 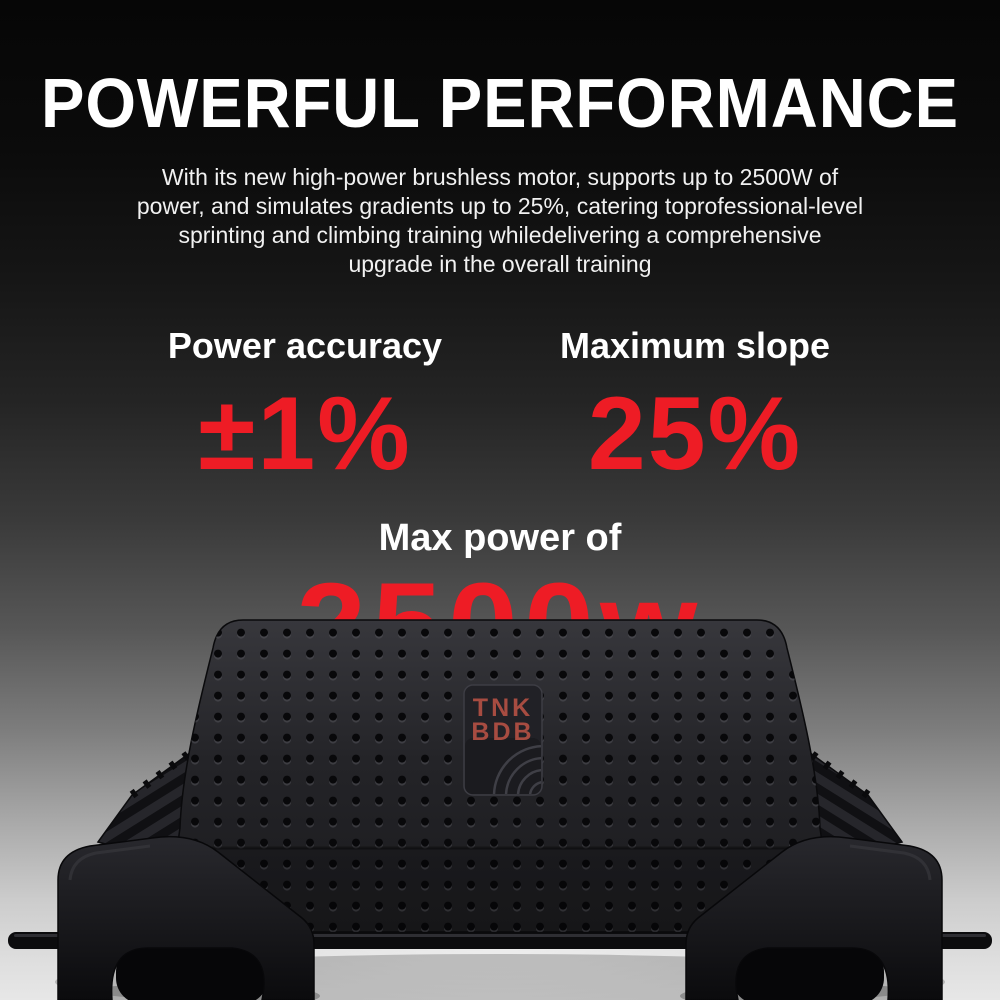 I want to click on foot-left, so click(x=186, y=917).